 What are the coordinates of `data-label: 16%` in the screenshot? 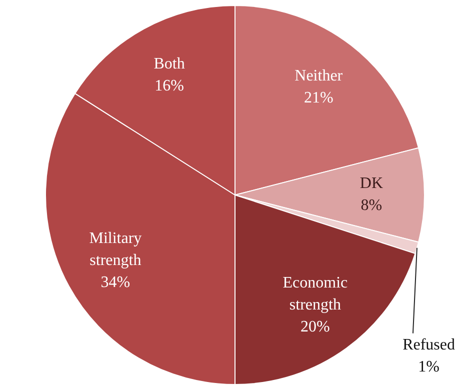 It's located at (169, 86).